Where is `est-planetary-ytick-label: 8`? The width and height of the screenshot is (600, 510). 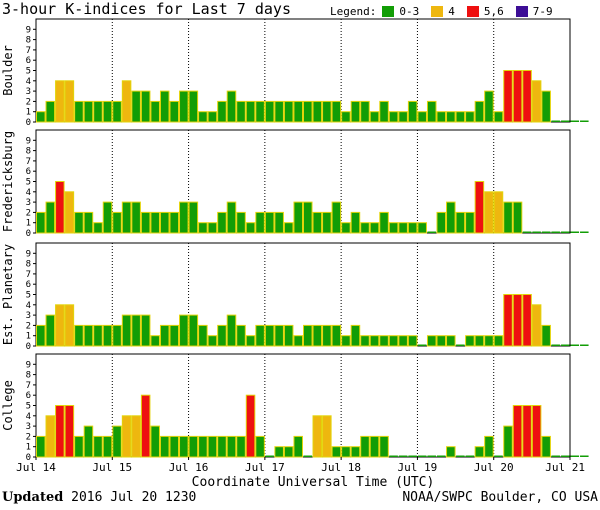 est-planetary-ytick-label: 8 is located at coordinates (28, 265).